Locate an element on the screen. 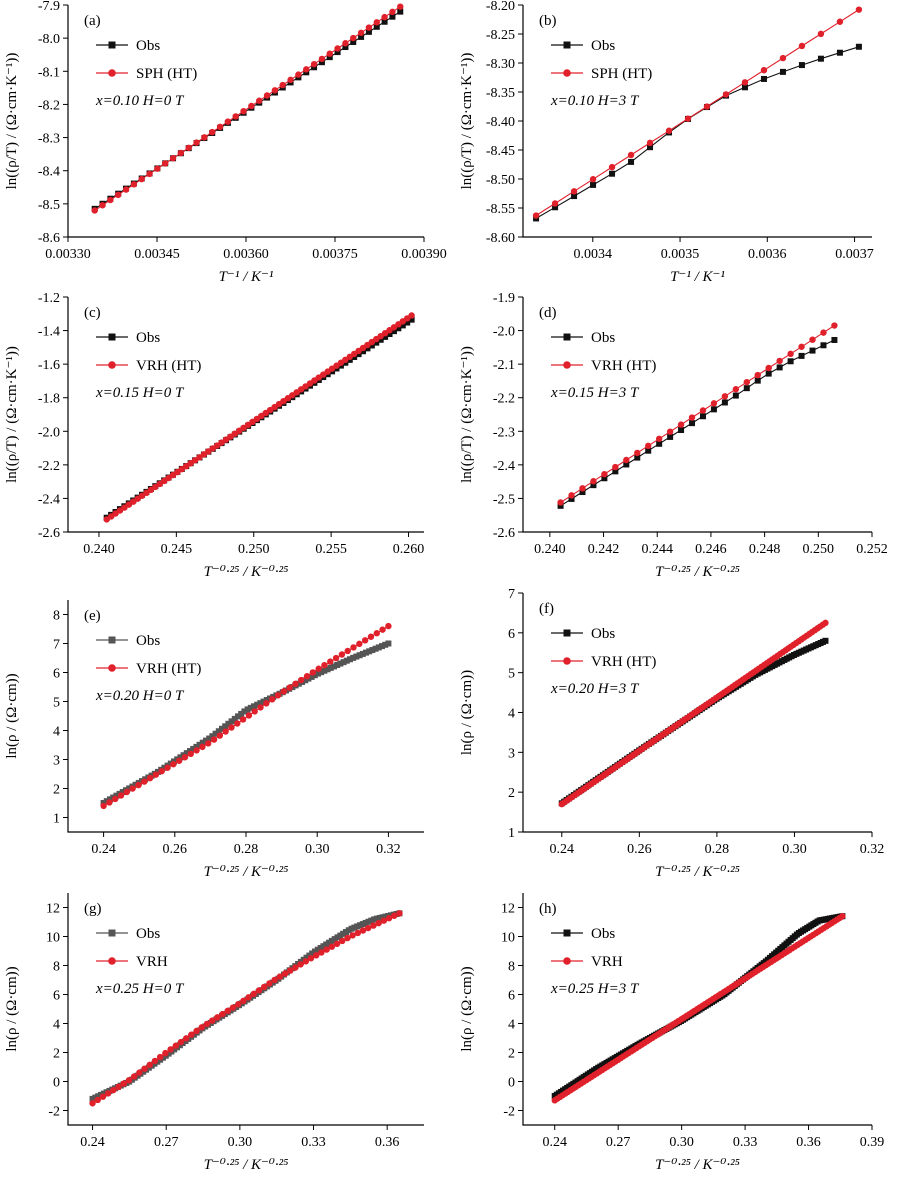 The height and width of the screenshot is (1178, 900). series-line is located at coordinates (697, 112).